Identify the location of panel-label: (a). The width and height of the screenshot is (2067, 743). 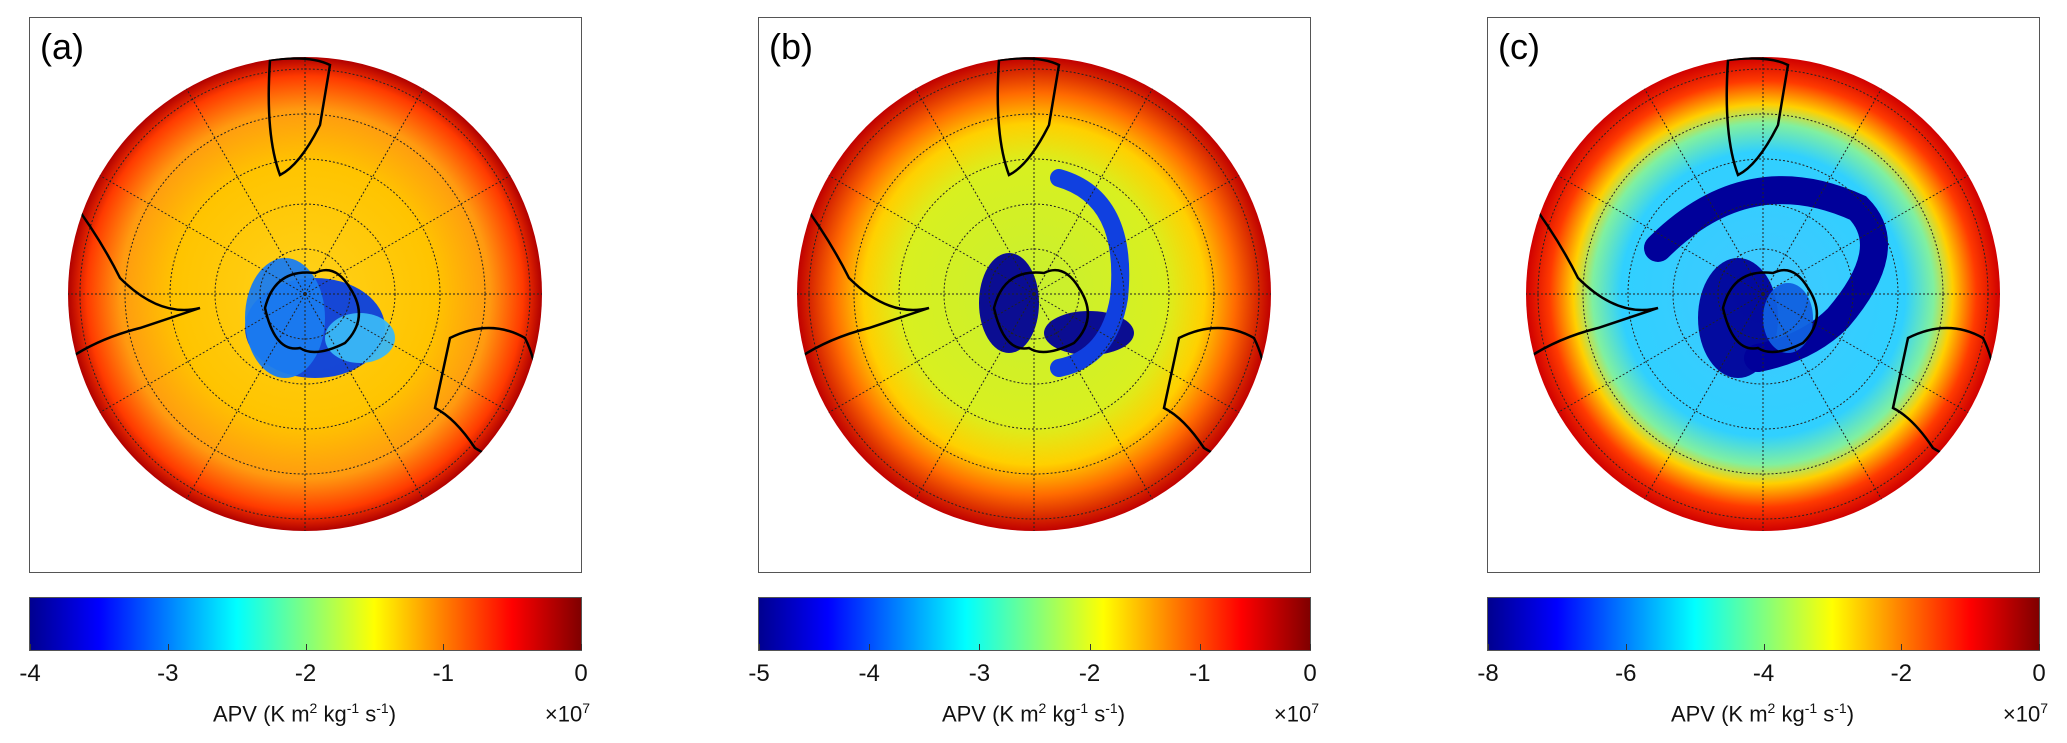
(62, 46).